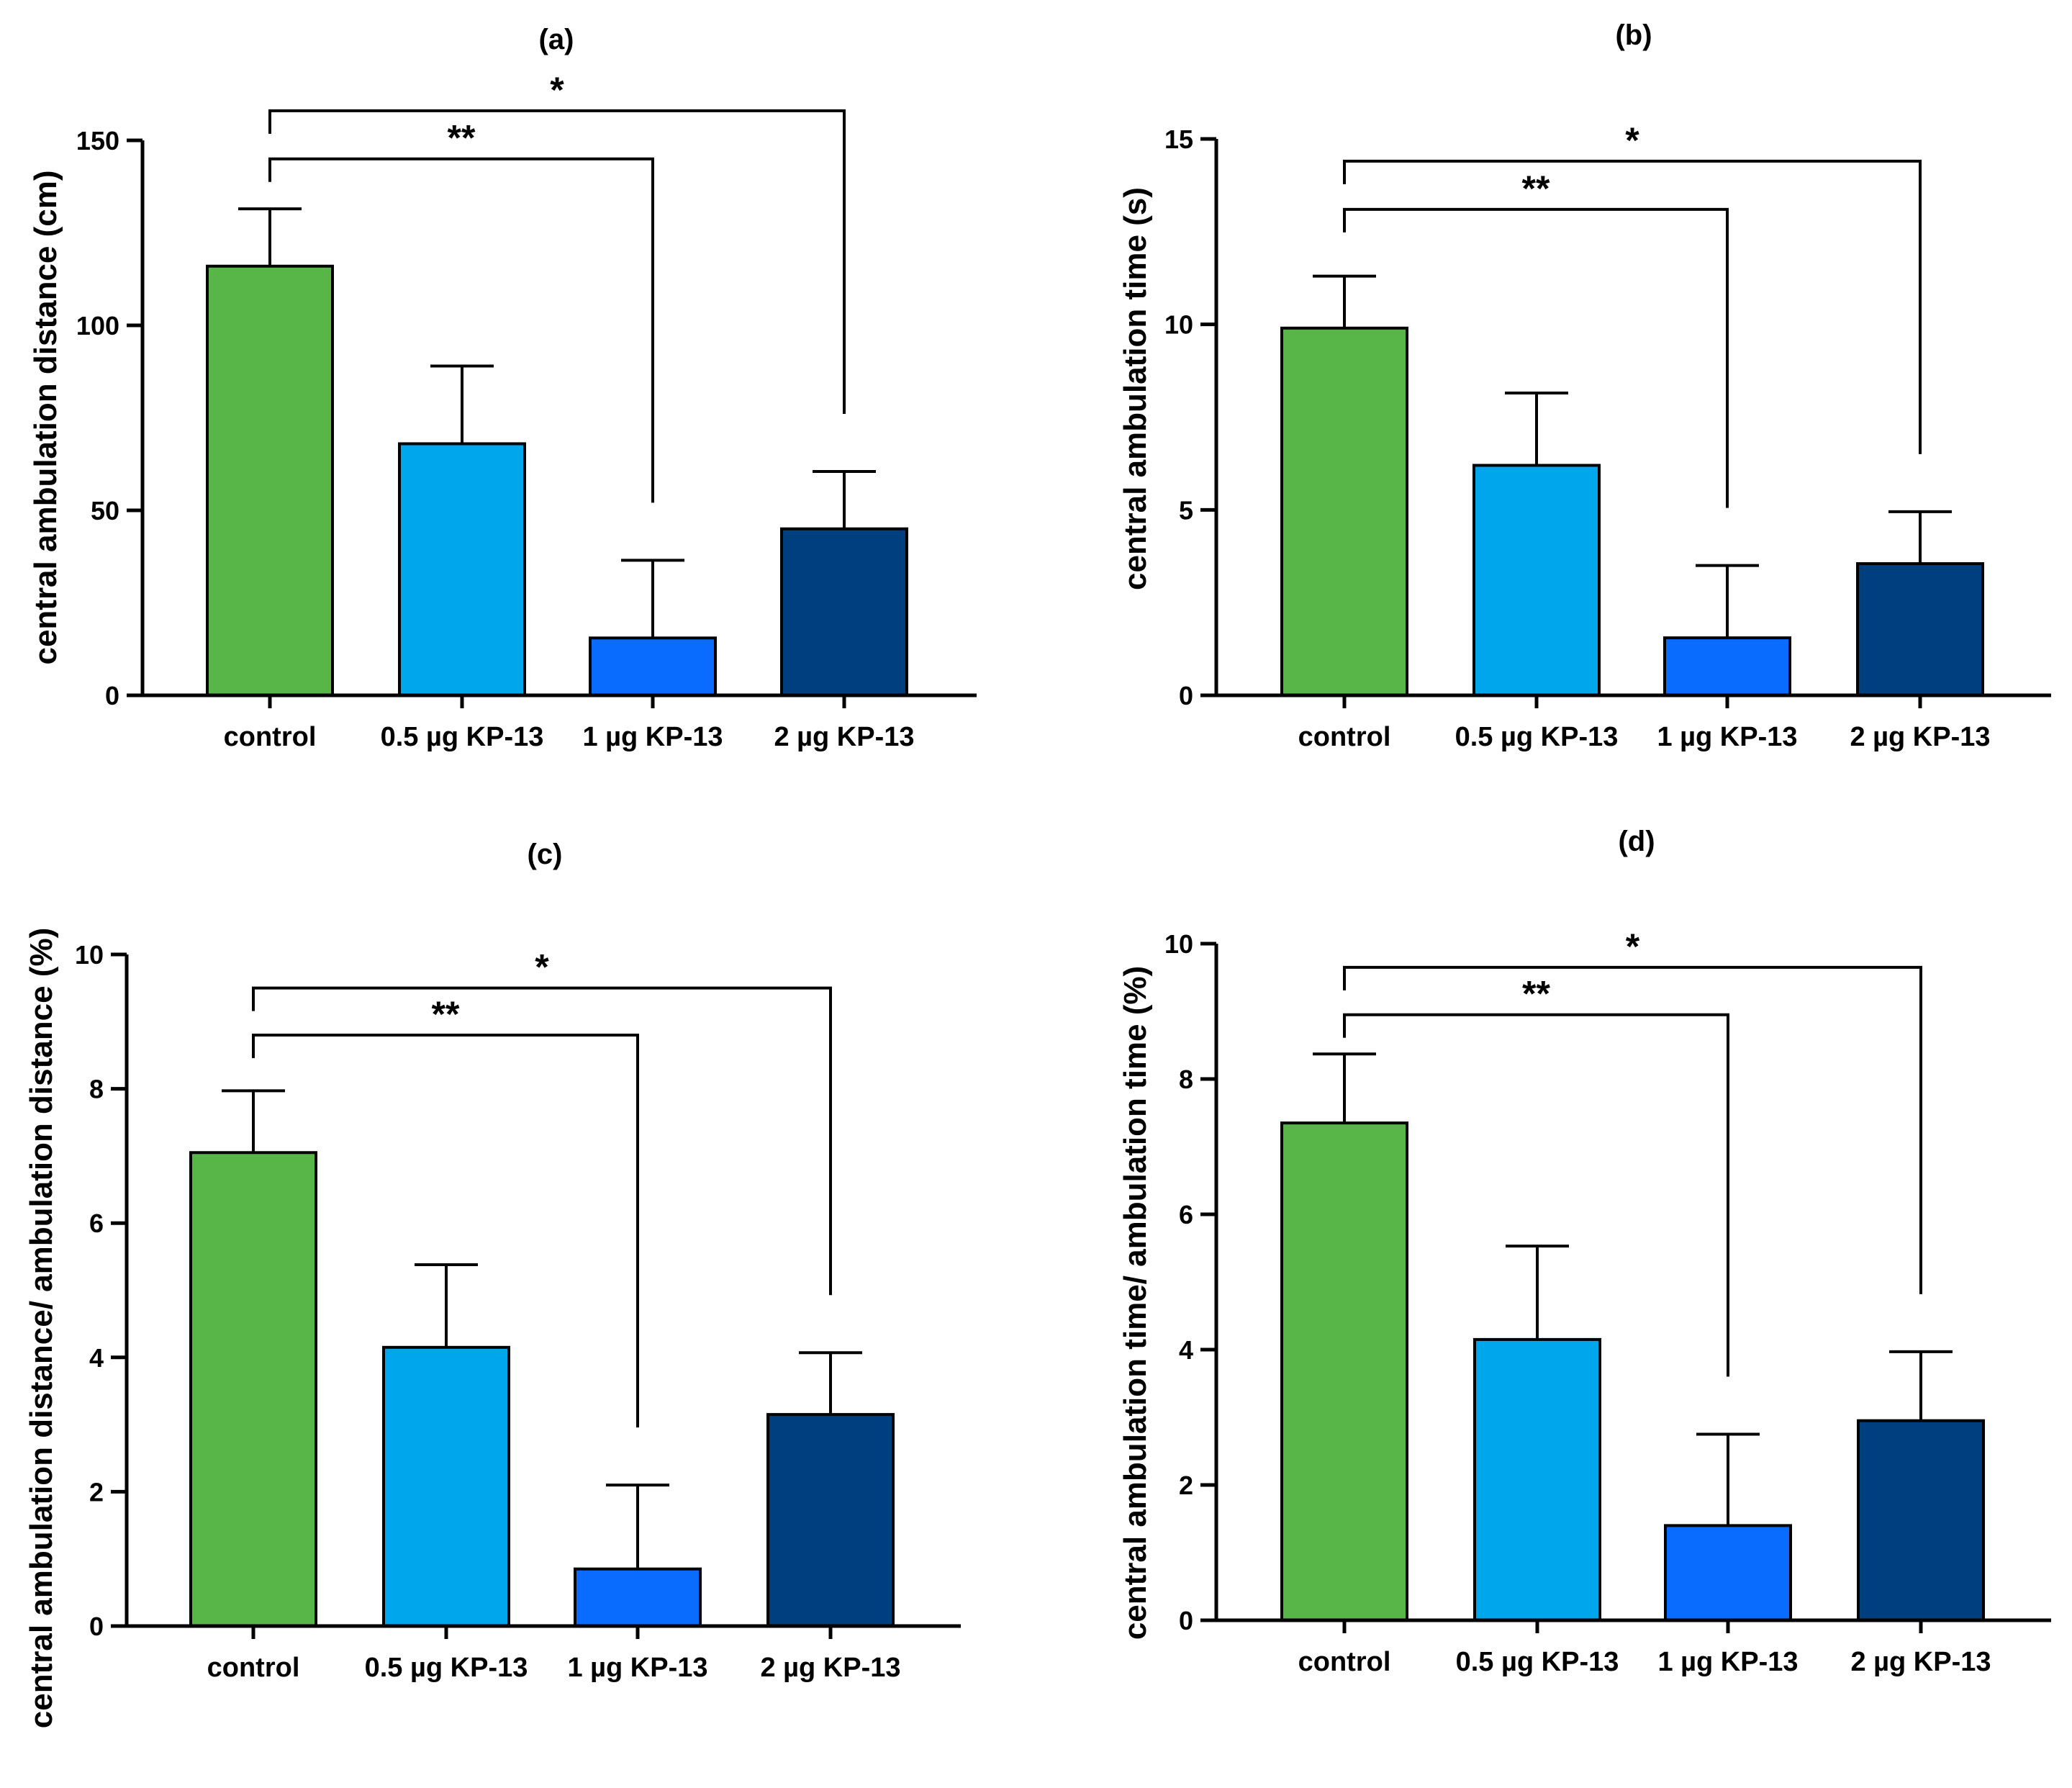 Image resolution: width=2072 pixels, height=1788 pixels. Describe the element at coordinates (1178, 325) in the screenshot. I see `y-tick-label-2: 10` at that location.